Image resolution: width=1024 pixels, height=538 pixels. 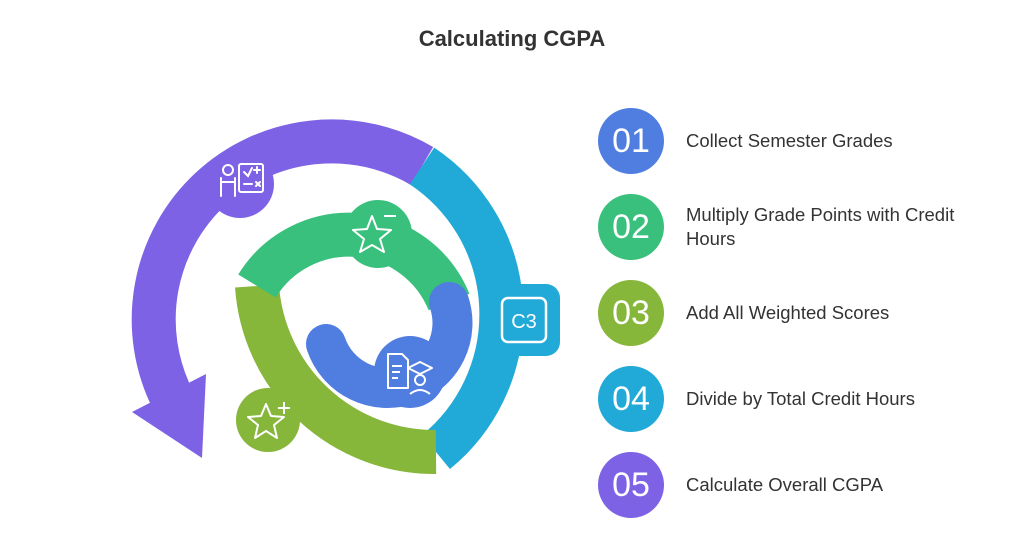 I want to click on graduate-icon-circle, so click(x=410, y=372).